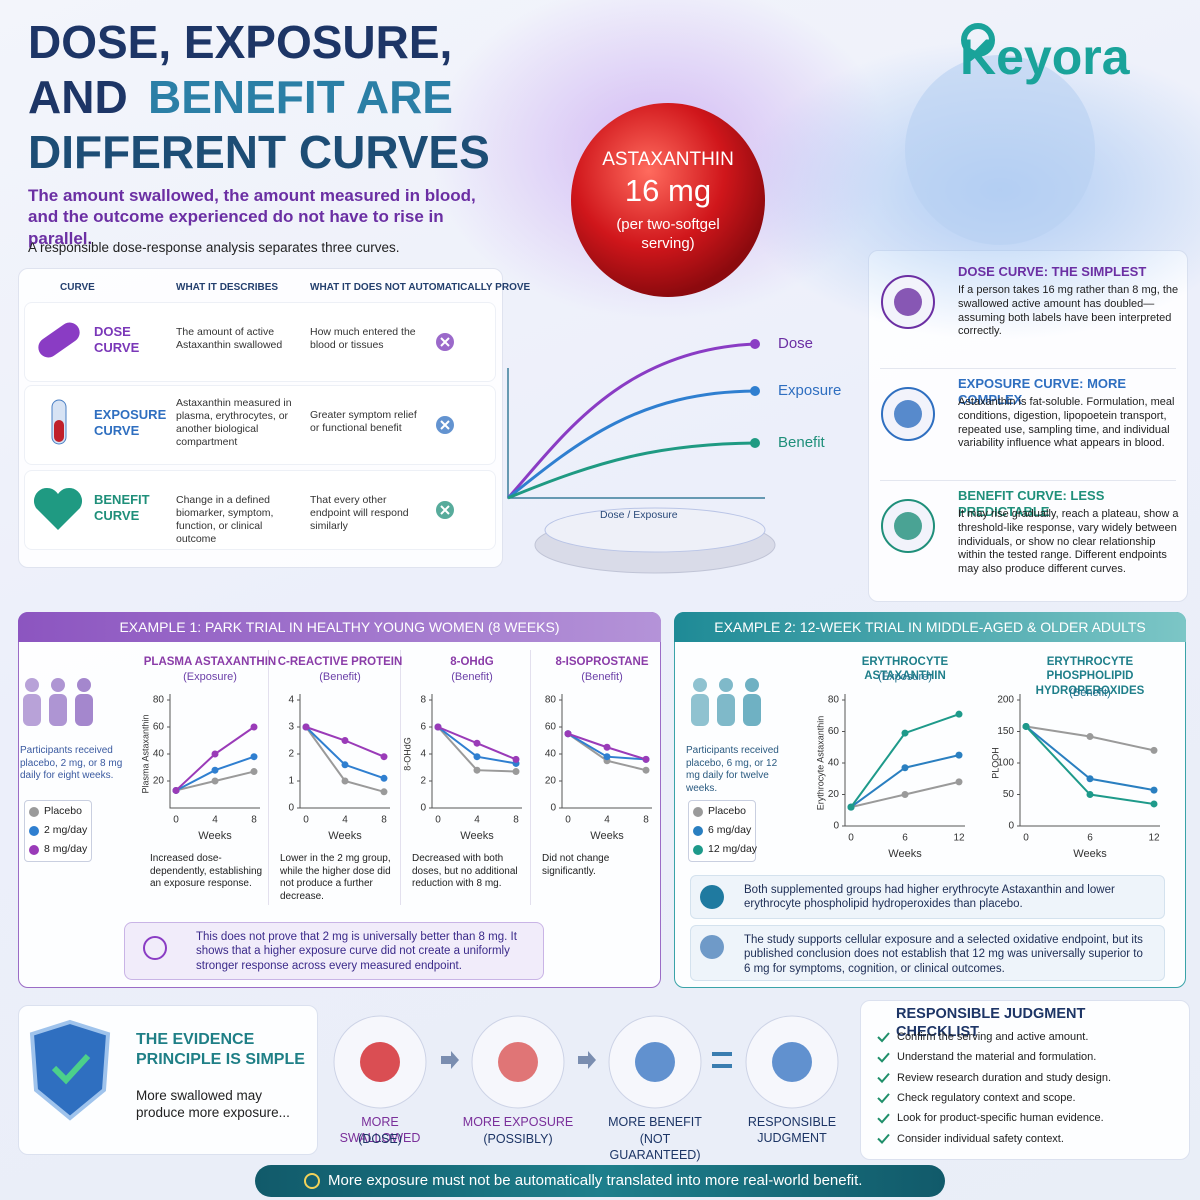  I want to click on diagram-label: Exposure, so click(810, 390).